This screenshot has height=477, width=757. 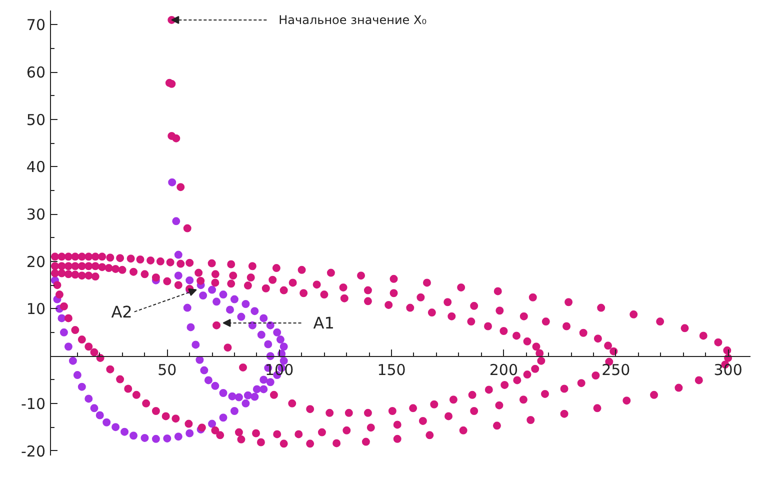 What do you see at coordinates (33, 451) in the screenshot?
I see `y-tick-label: -20` at bounding box center [33, 451].